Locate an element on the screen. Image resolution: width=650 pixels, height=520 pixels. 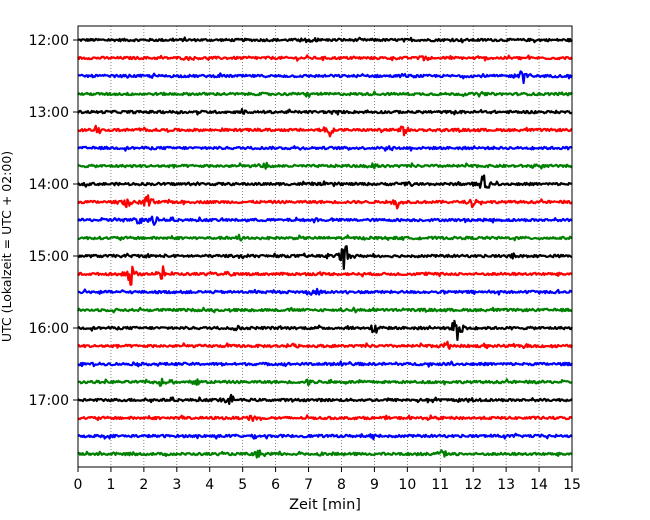
y-tick-label: 17:00 is located at coordinates (49, 401).